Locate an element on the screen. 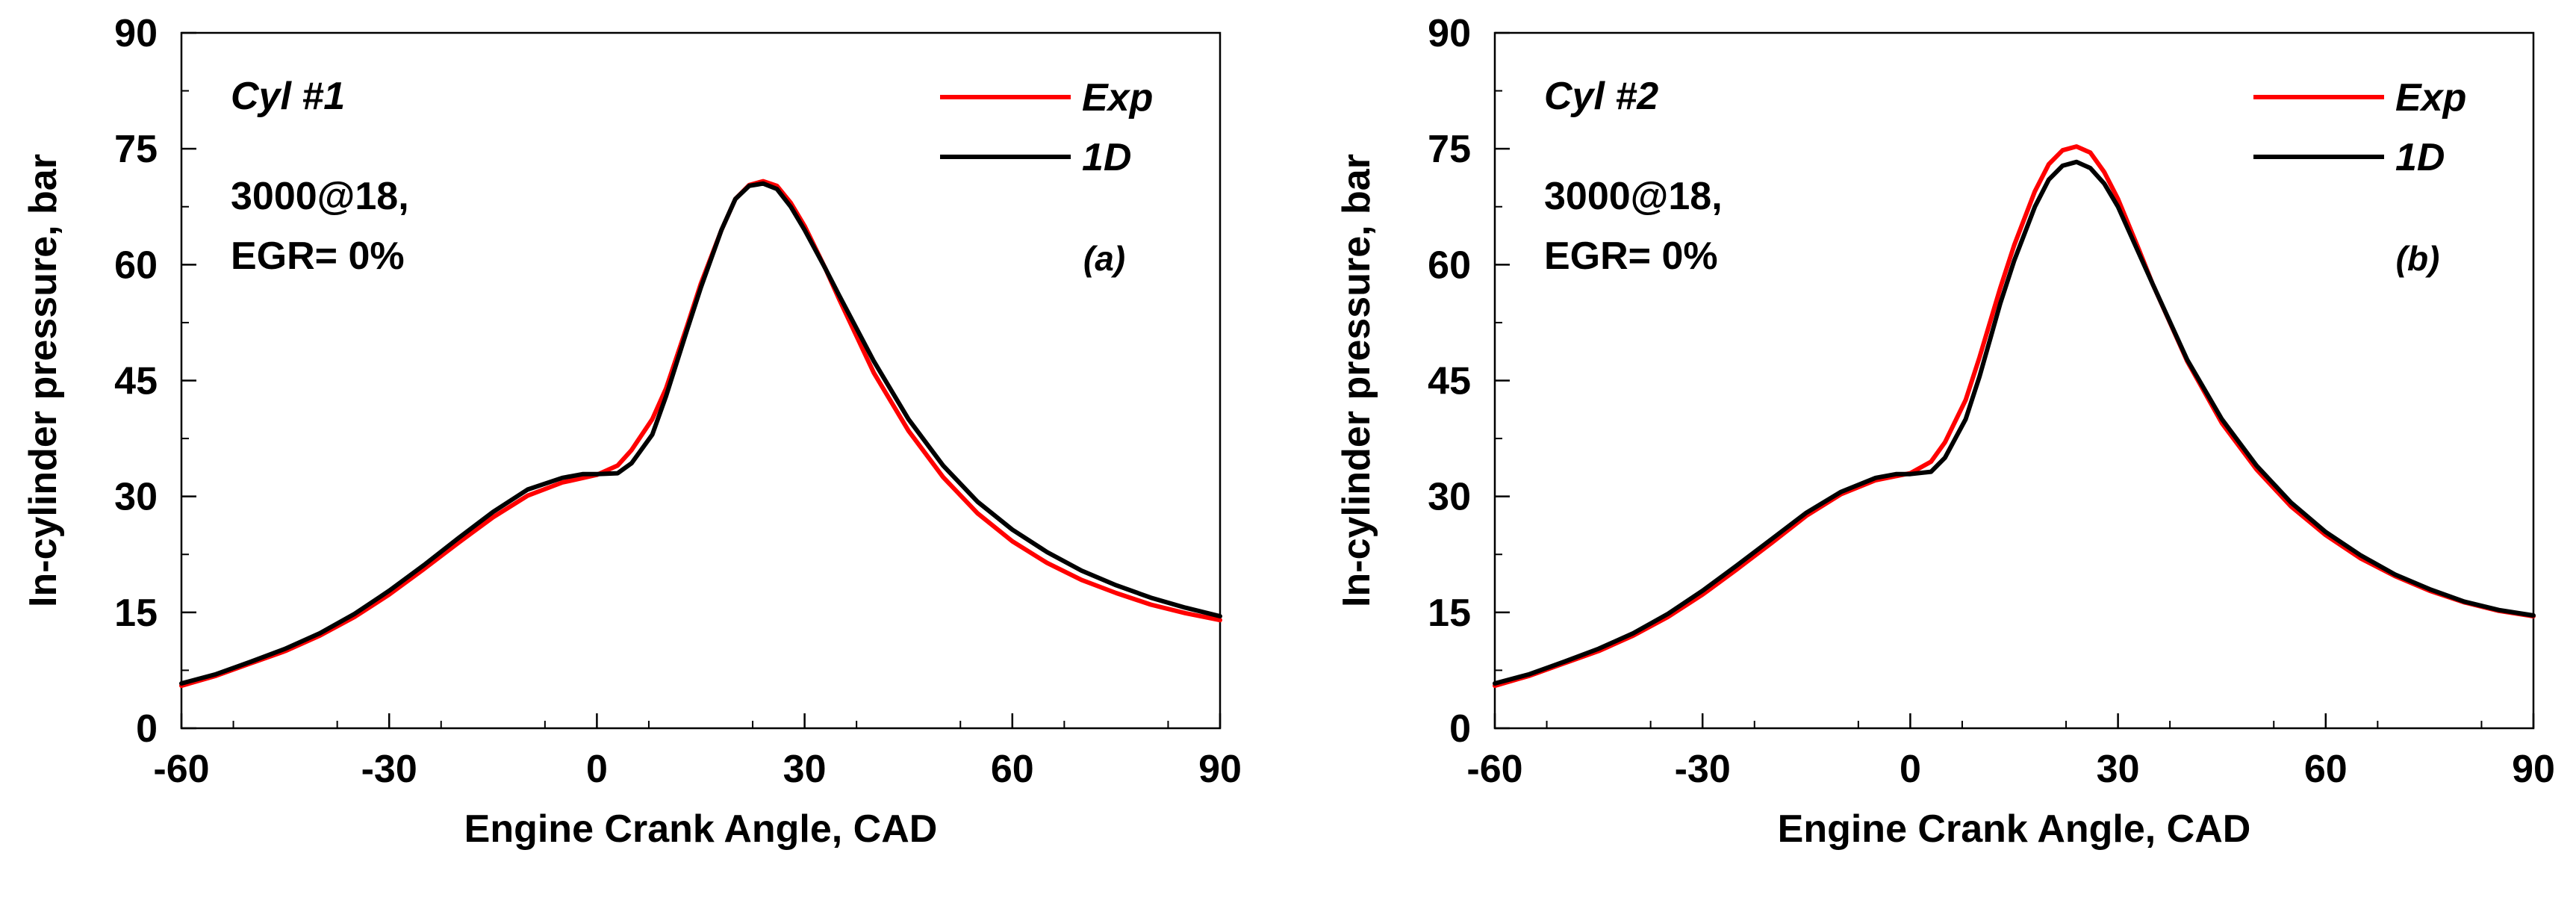 The image size is (2576, 909). panel-tag: (a) is located at coordinates (1104, 258).